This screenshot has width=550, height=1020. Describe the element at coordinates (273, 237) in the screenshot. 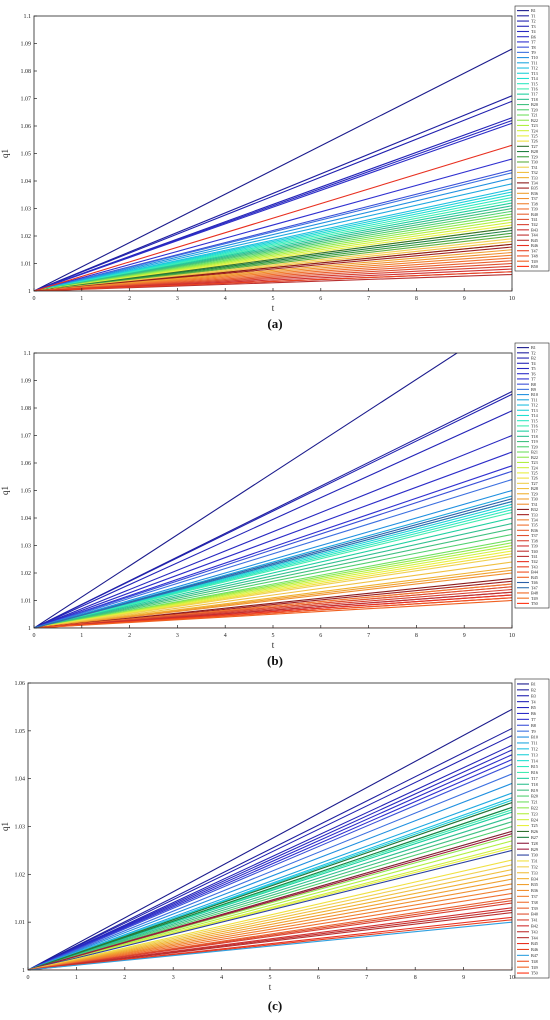

I see `series-line-T11` at that location.